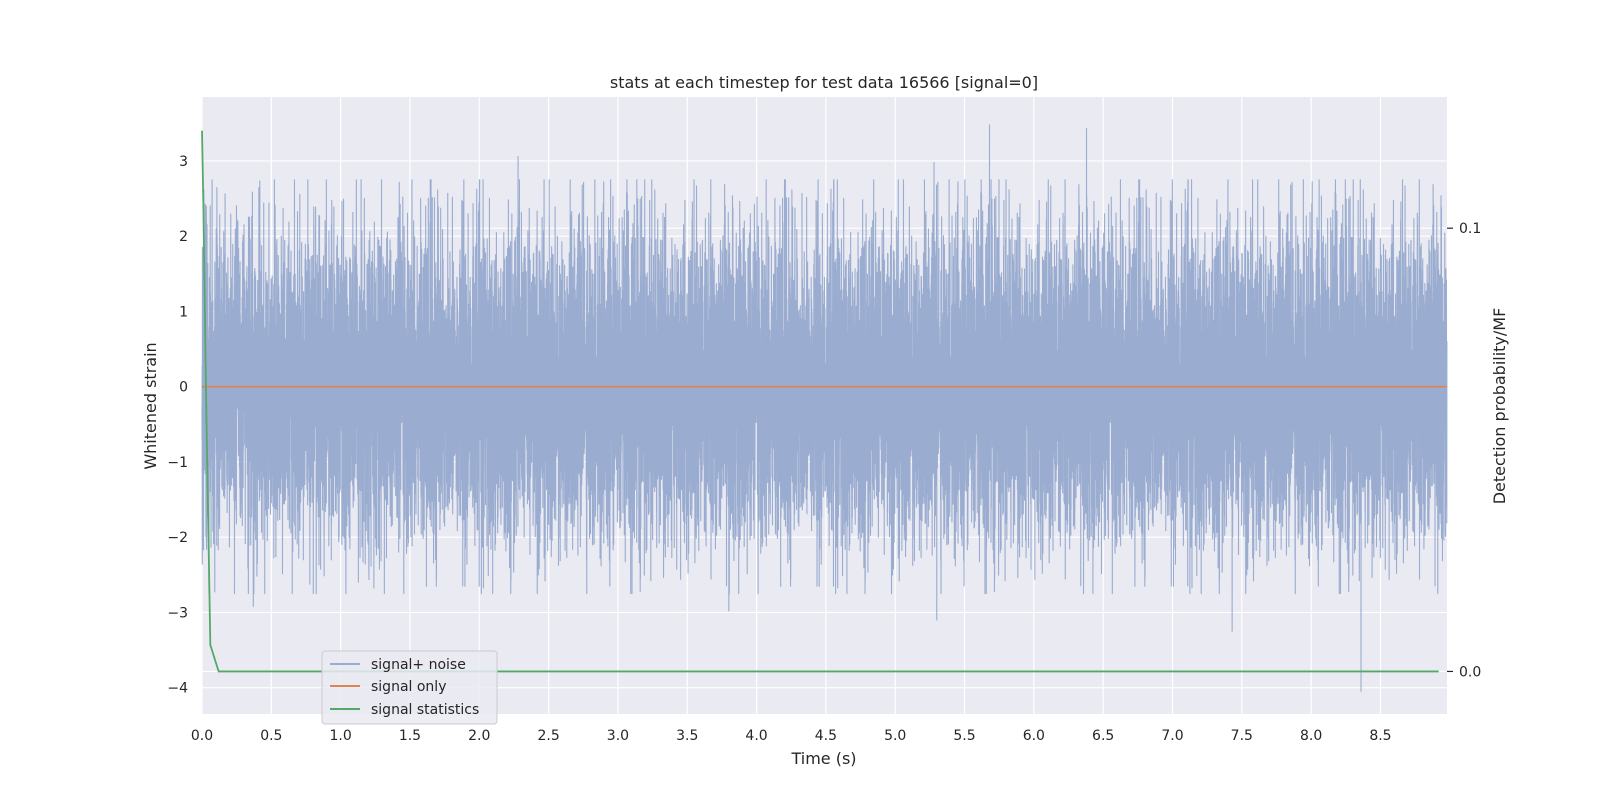 This screenshot has width=1600, height=800. I want to click on x-tick-label: 4.5, so click(826, 736).